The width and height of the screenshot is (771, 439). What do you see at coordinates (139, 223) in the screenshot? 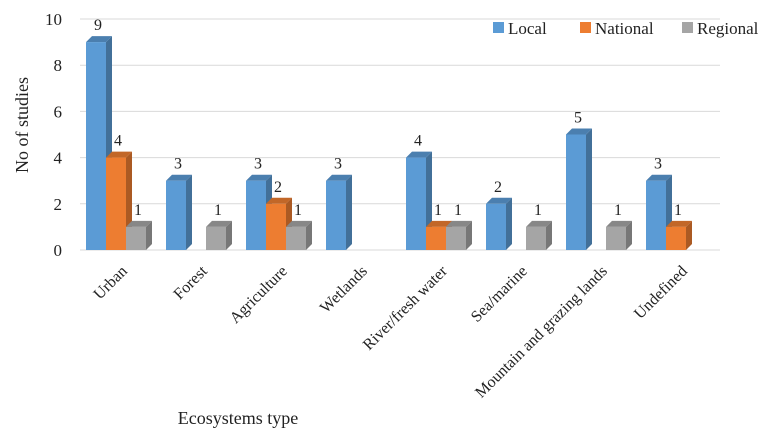
I see `bar-top-urban-regional` at bounding box center [139, 223].